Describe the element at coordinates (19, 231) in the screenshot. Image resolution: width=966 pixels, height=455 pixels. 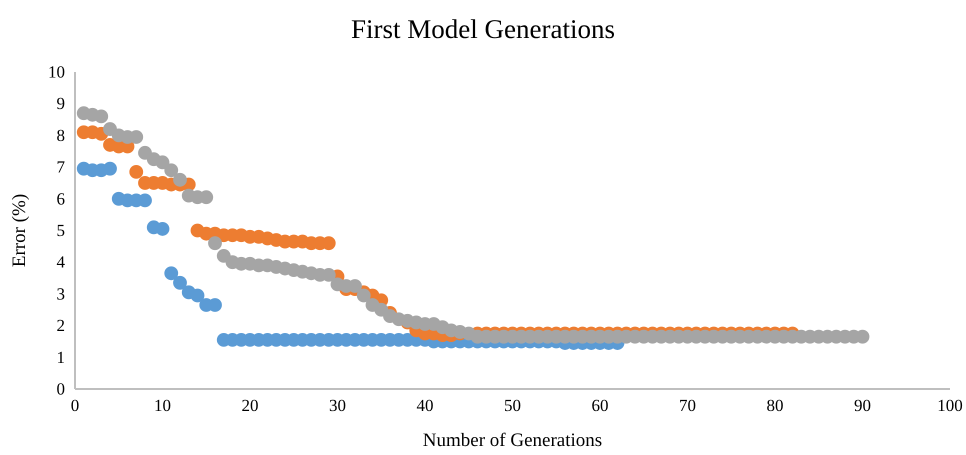
I see `y-axis-title: Error (%)` at that location.